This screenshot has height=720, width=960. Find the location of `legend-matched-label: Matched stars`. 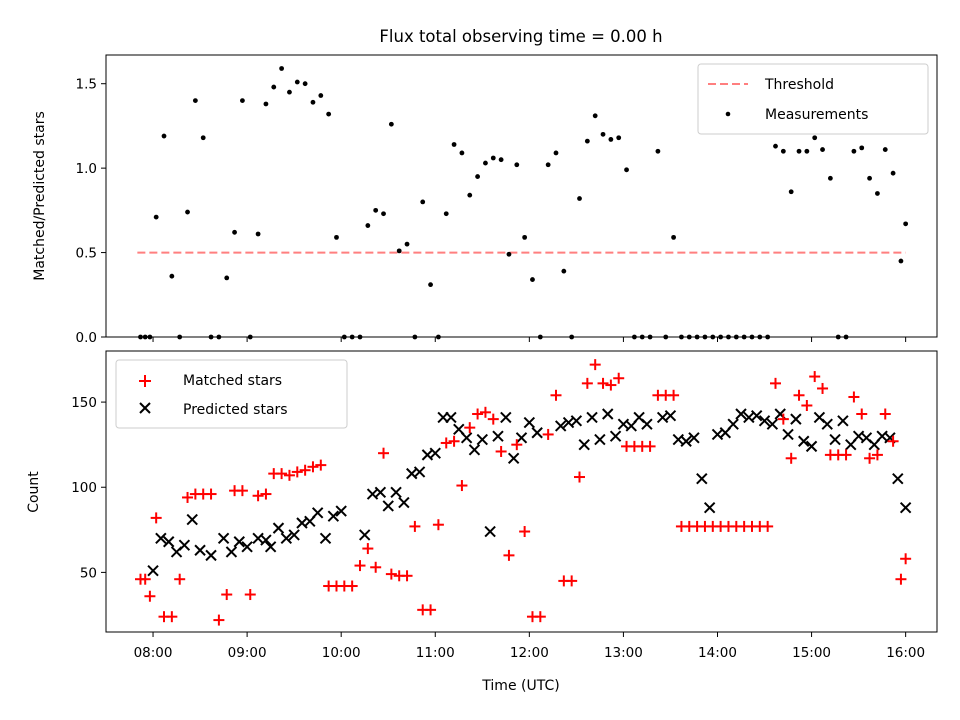

legend-matched-label: Matched stars is located at coordinates (232, 381).